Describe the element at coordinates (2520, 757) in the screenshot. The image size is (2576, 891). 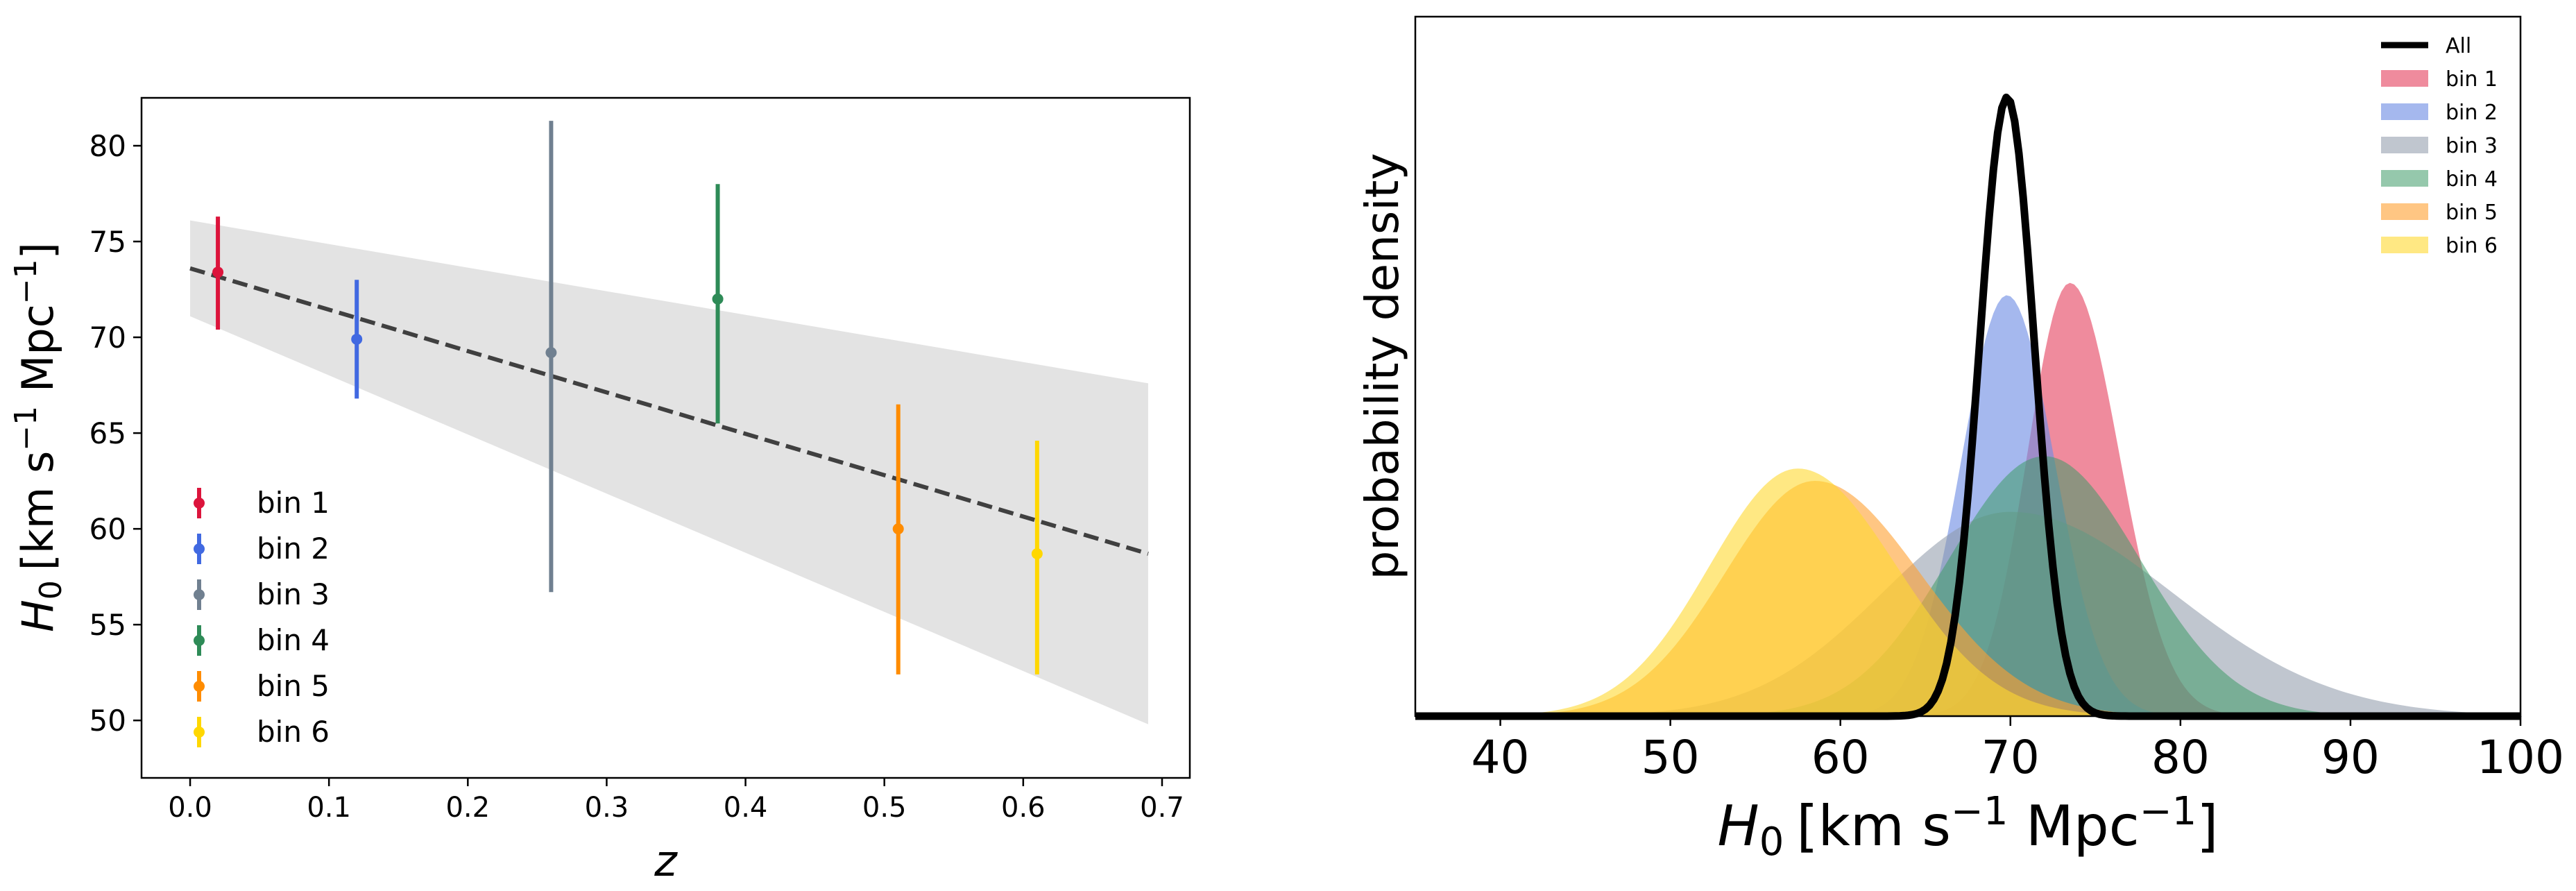
I see `x-tick-label: 100` at that location.